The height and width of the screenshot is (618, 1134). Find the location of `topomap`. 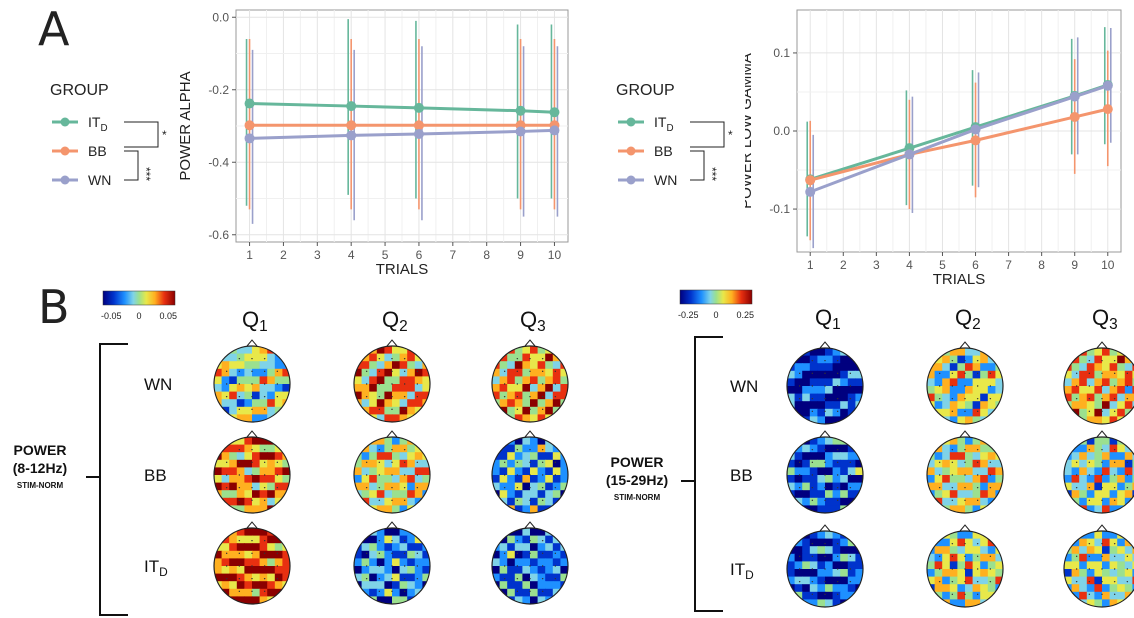

topomap is located at coordinates (530, 563).